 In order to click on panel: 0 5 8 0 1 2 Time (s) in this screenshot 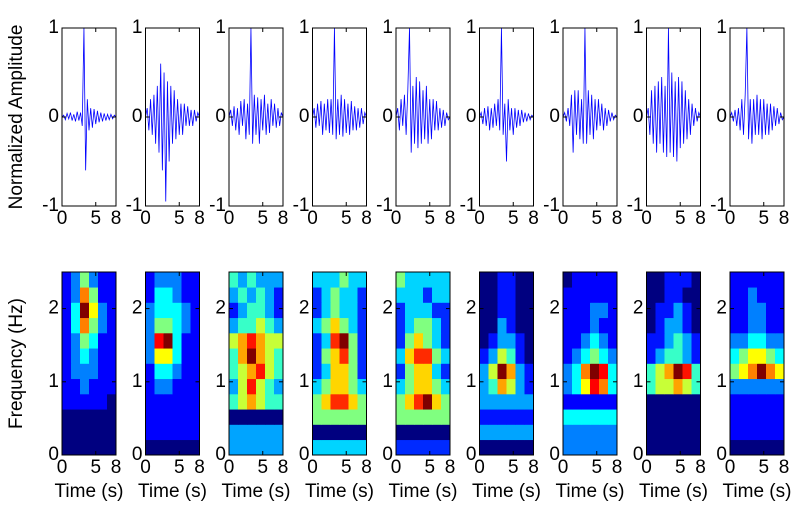, I will do `click(586, 386)`.